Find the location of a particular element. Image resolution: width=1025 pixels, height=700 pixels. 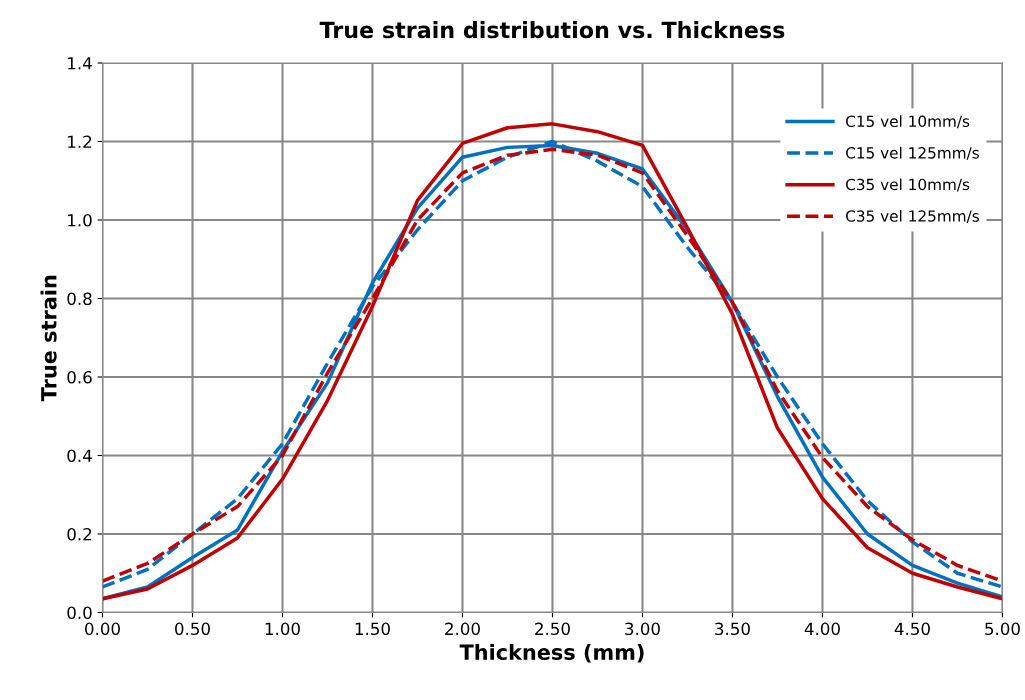

x-tick-label: 3.00 is located at coordinates (642, 629).